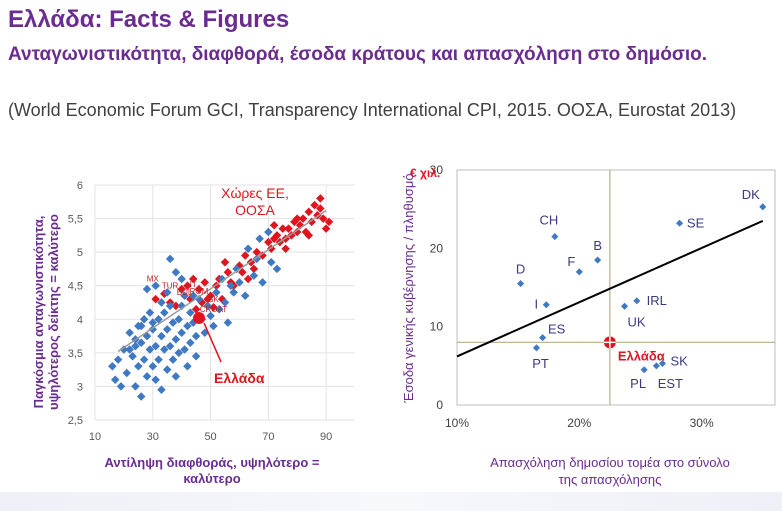 The height and width of the screenshot is (511, 782). Describe the element at coordinates (439, 405) in the screenshot. I see `chart2-y-tick-label: 0` at that location.